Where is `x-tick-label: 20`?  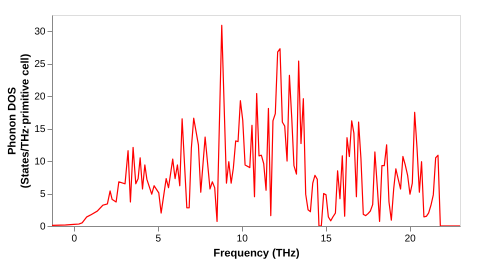
x-tick-label: 20 is located at coordinates (410, 239).